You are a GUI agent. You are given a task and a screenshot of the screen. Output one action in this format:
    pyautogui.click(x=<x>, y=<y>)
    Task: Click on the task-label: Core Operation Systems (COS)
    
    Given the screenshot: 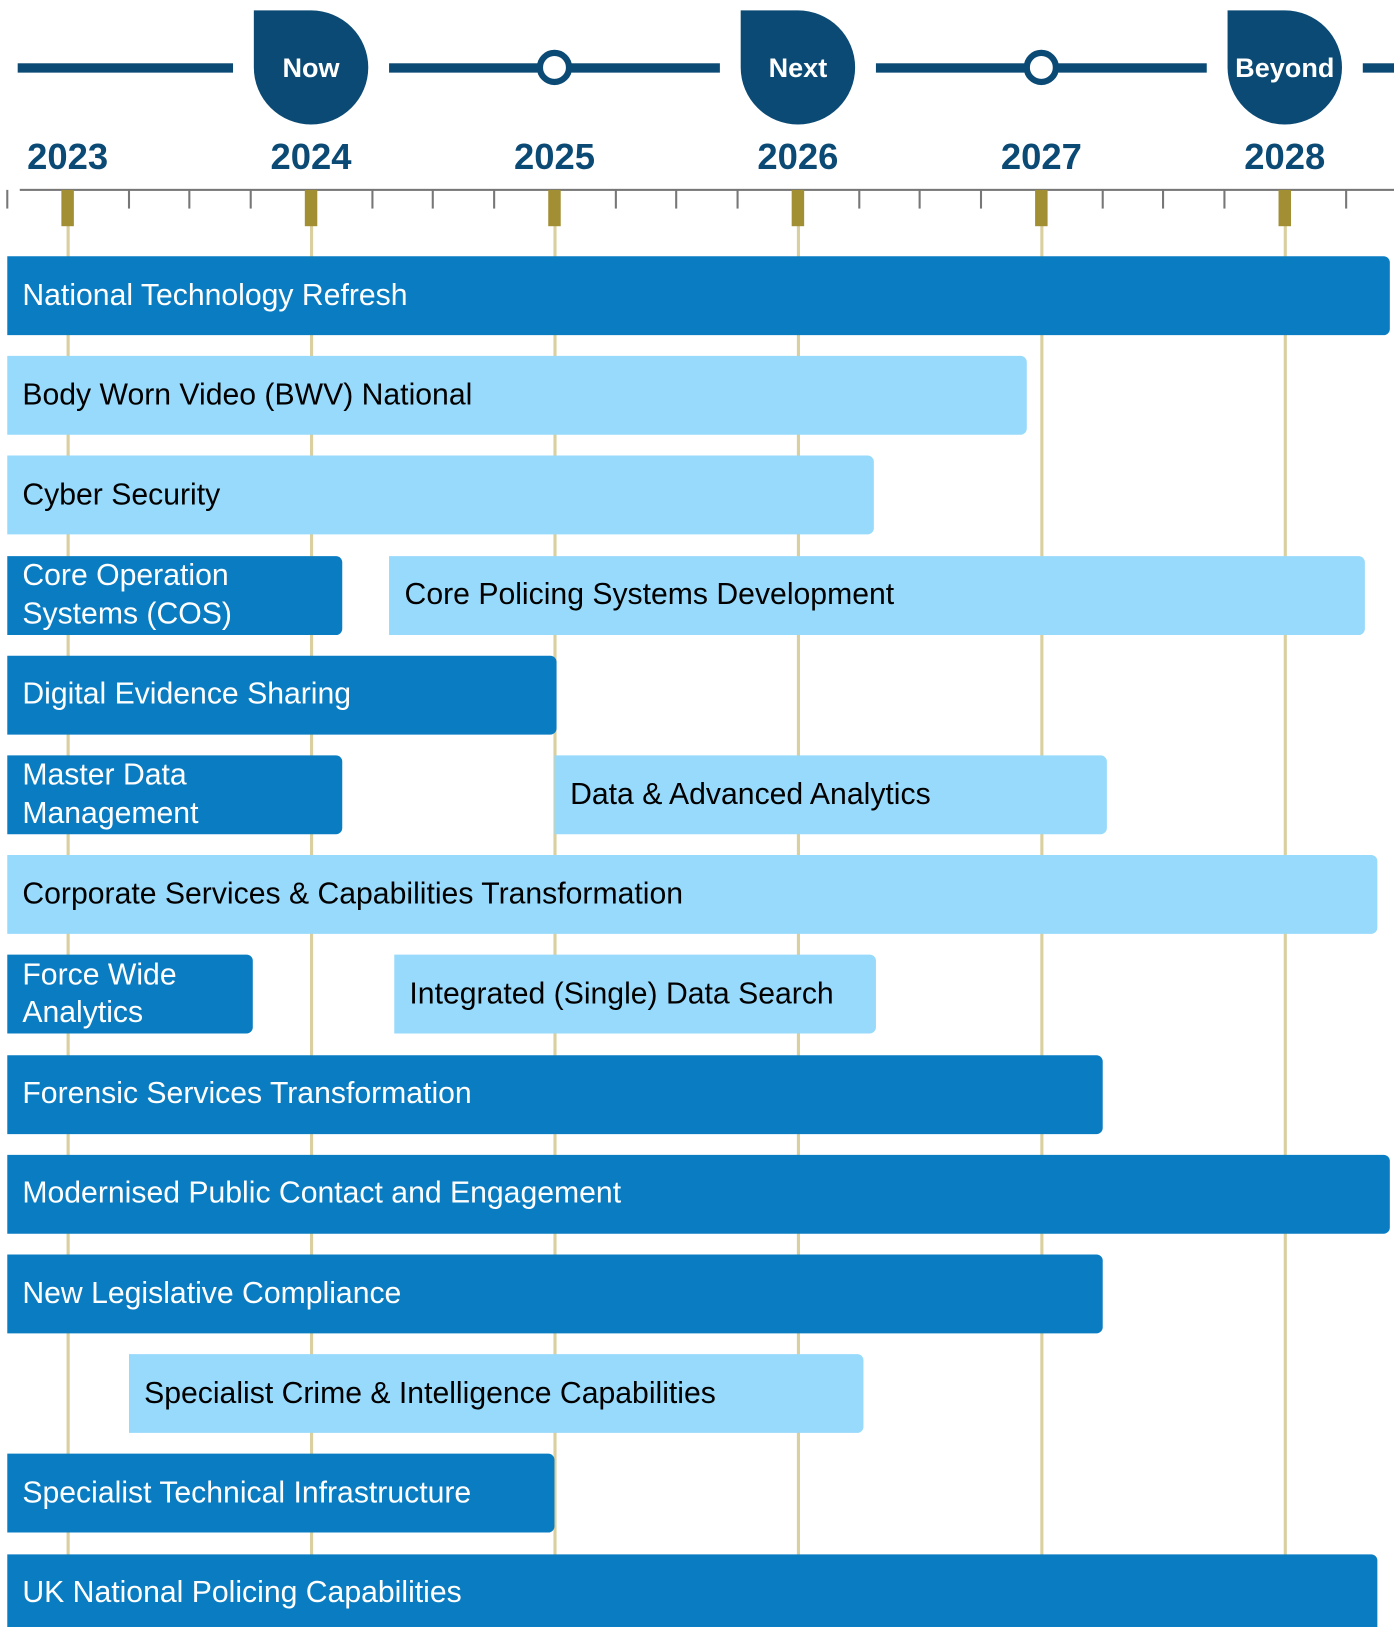 What is the action you would take?
    pyautogui.click(x=127, y=595)
    